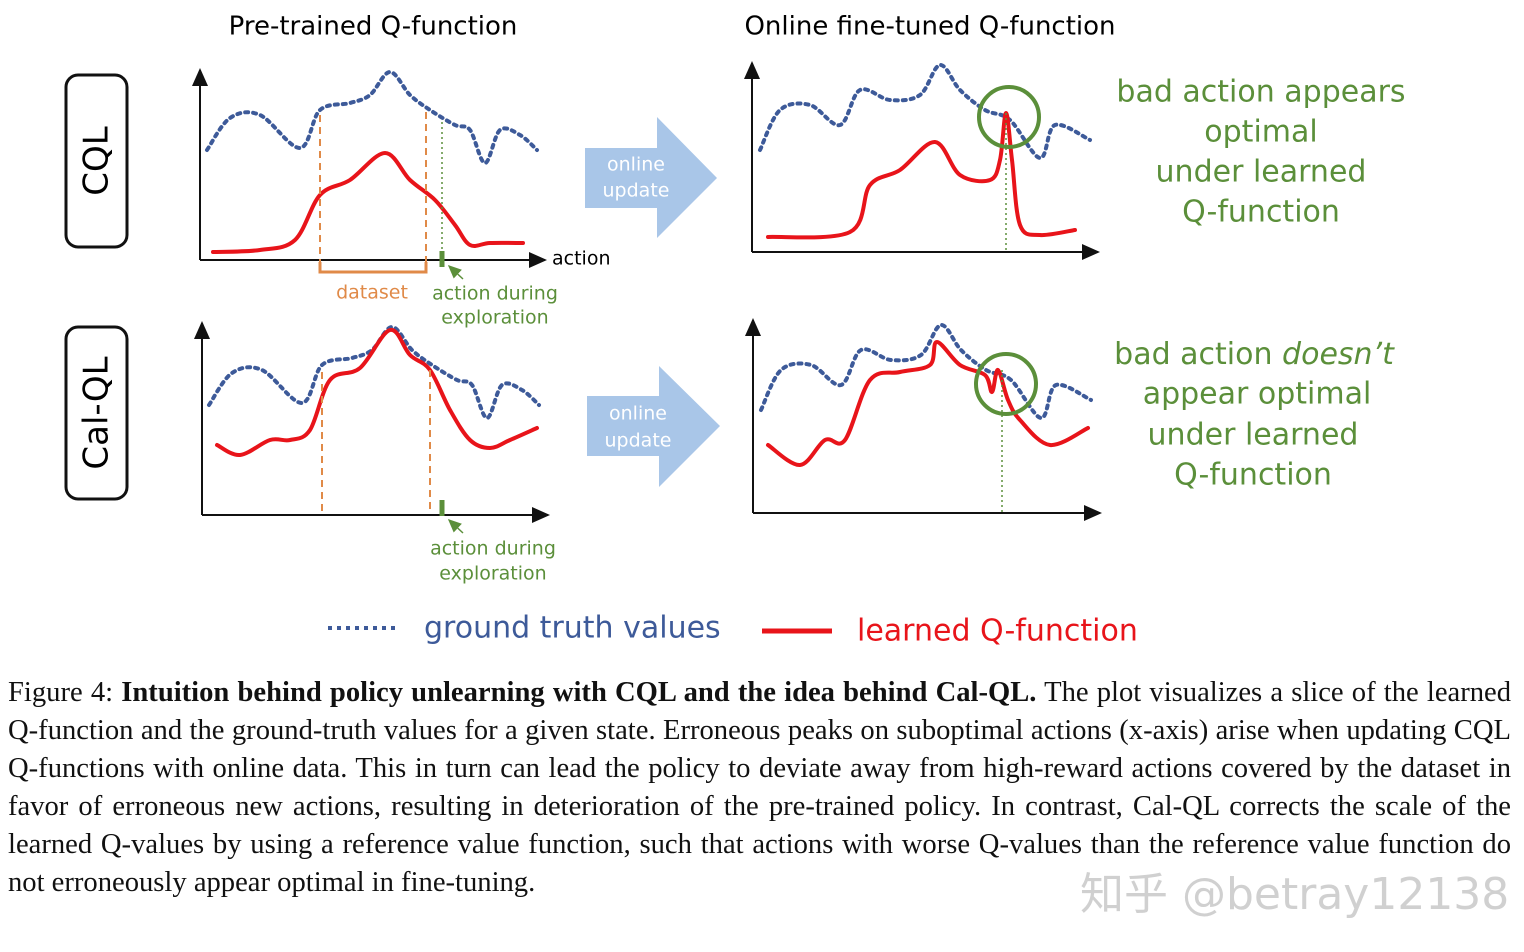 This screenshot has height=952, width=1524. I want to click on column-title: Pre-trained Q-function, so click(373, 27).